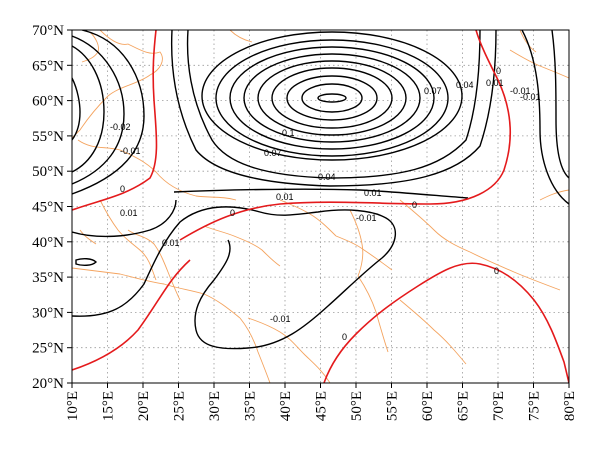  What do you see at coordinates (109, 406) in the screenshot?
I see `lon-label: 15°E` at bounding box center [109, 406].